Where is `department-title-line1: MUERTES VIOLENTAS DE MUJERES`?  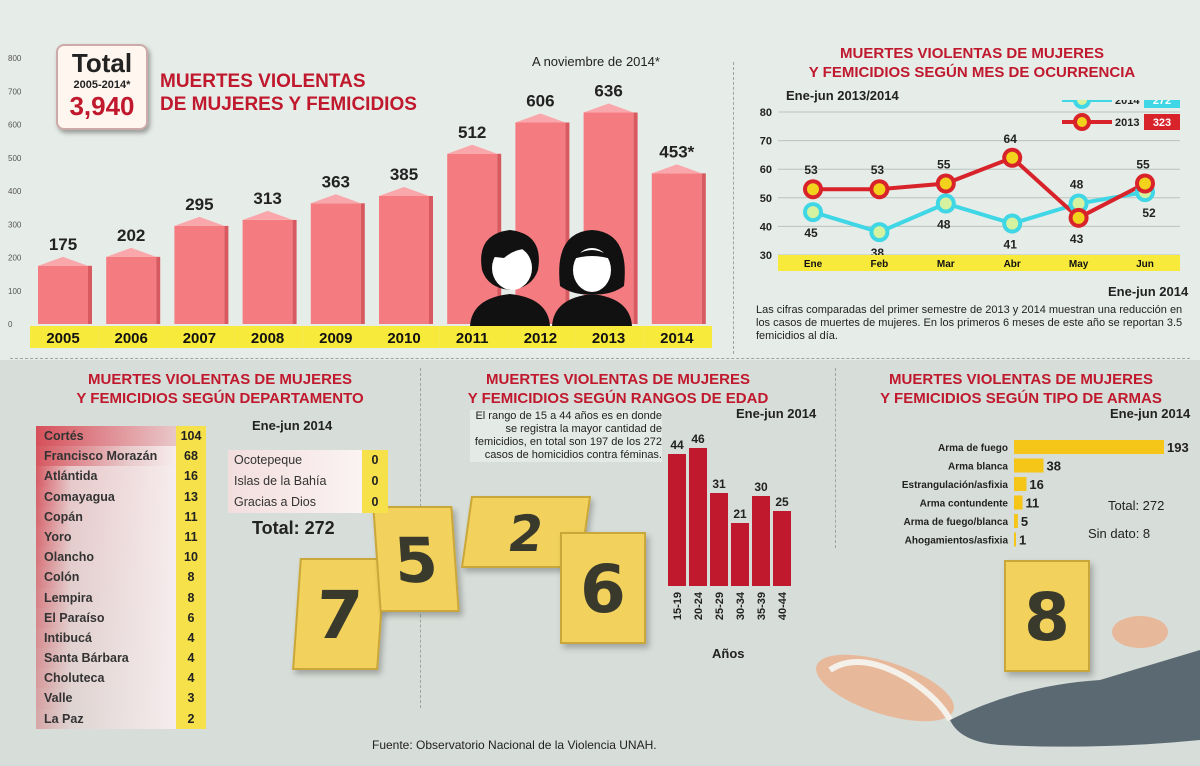
department-title-line1: MUERTES VIOLENTAS DE MUJERES is located at coordinates (220, 379).